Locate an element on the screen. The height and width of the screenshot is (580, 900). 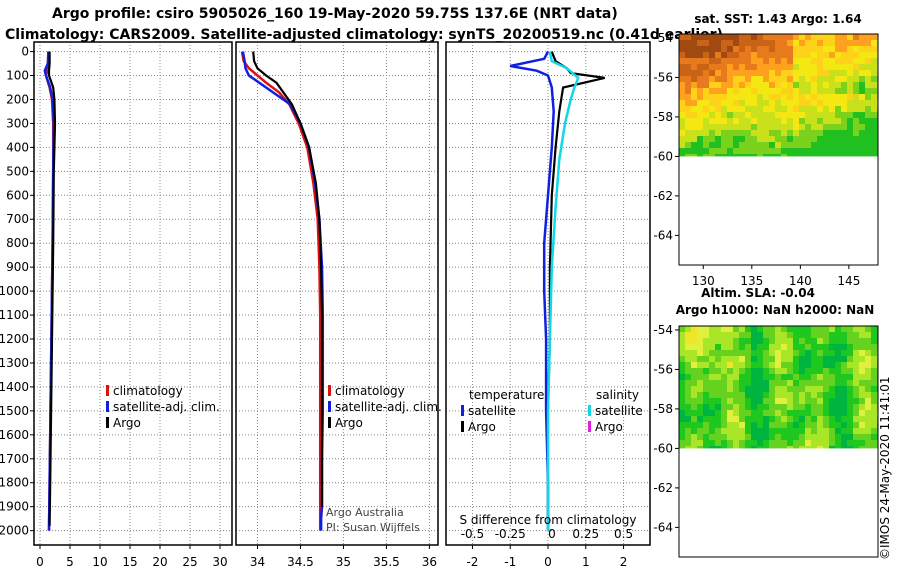
sst_map: -54 -56 -58 -60 -62 -64 130 135 140 145 is located at coordinates (766, 159).